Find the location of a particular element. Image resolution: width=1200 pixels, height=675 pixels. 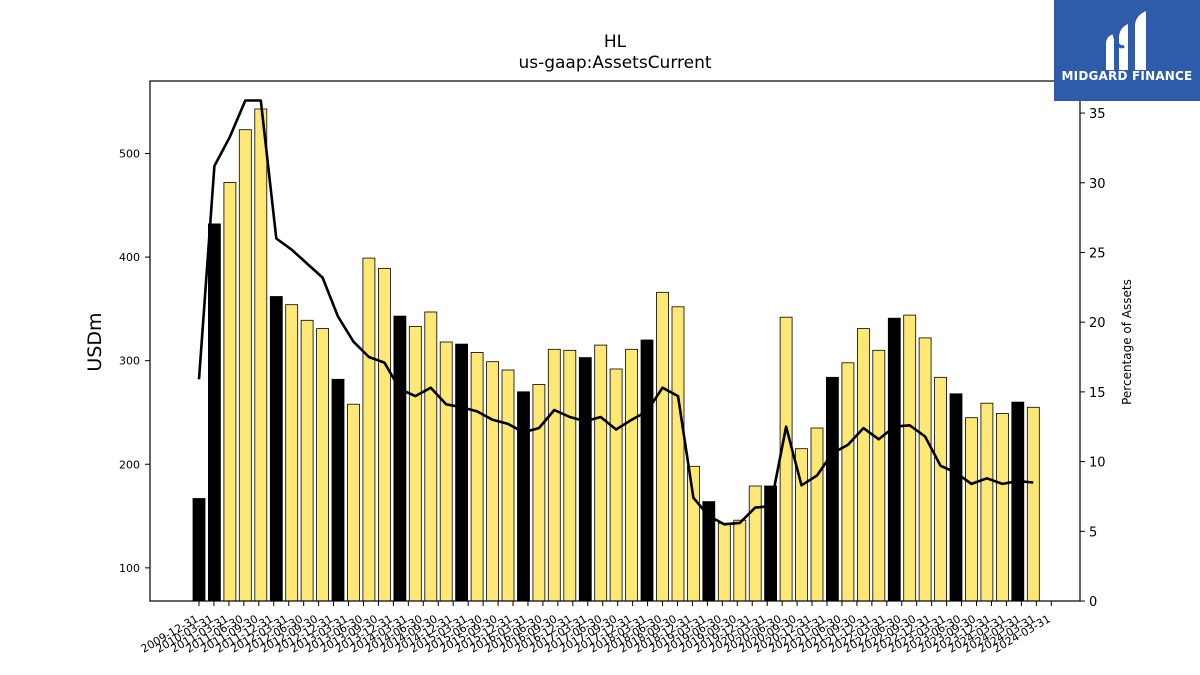

y-tick-label: 300 is located at coordinates (129, 361).